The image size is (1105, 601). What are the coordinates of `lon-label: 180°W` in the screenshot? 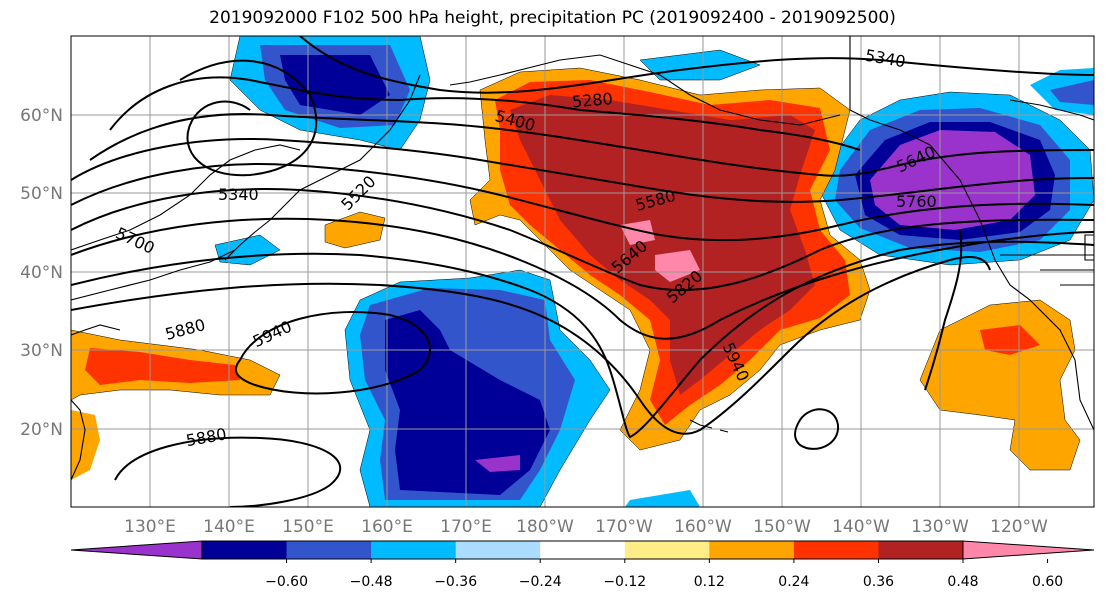 It's located at (545, 527).